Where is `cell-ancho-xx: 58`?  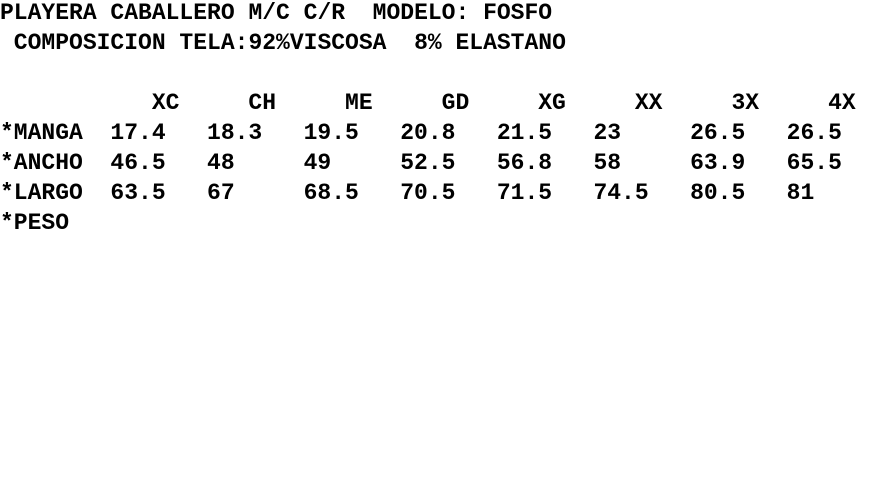 cell-ancho-xx: 58 is located at coordinates (607, 163).